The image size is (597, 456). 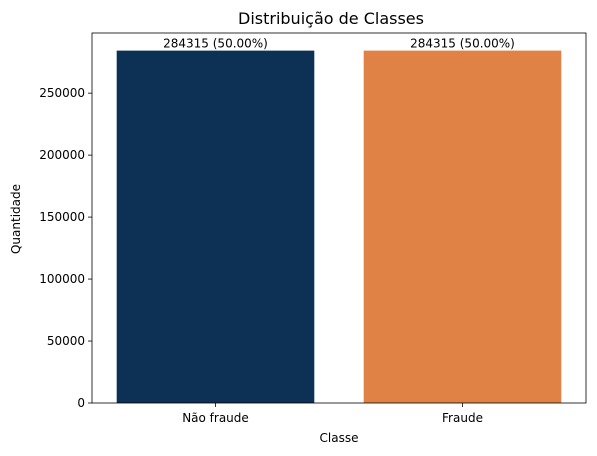 I want to click on data-label-1: 284315 (50.00%), so click(x=215, y=44).